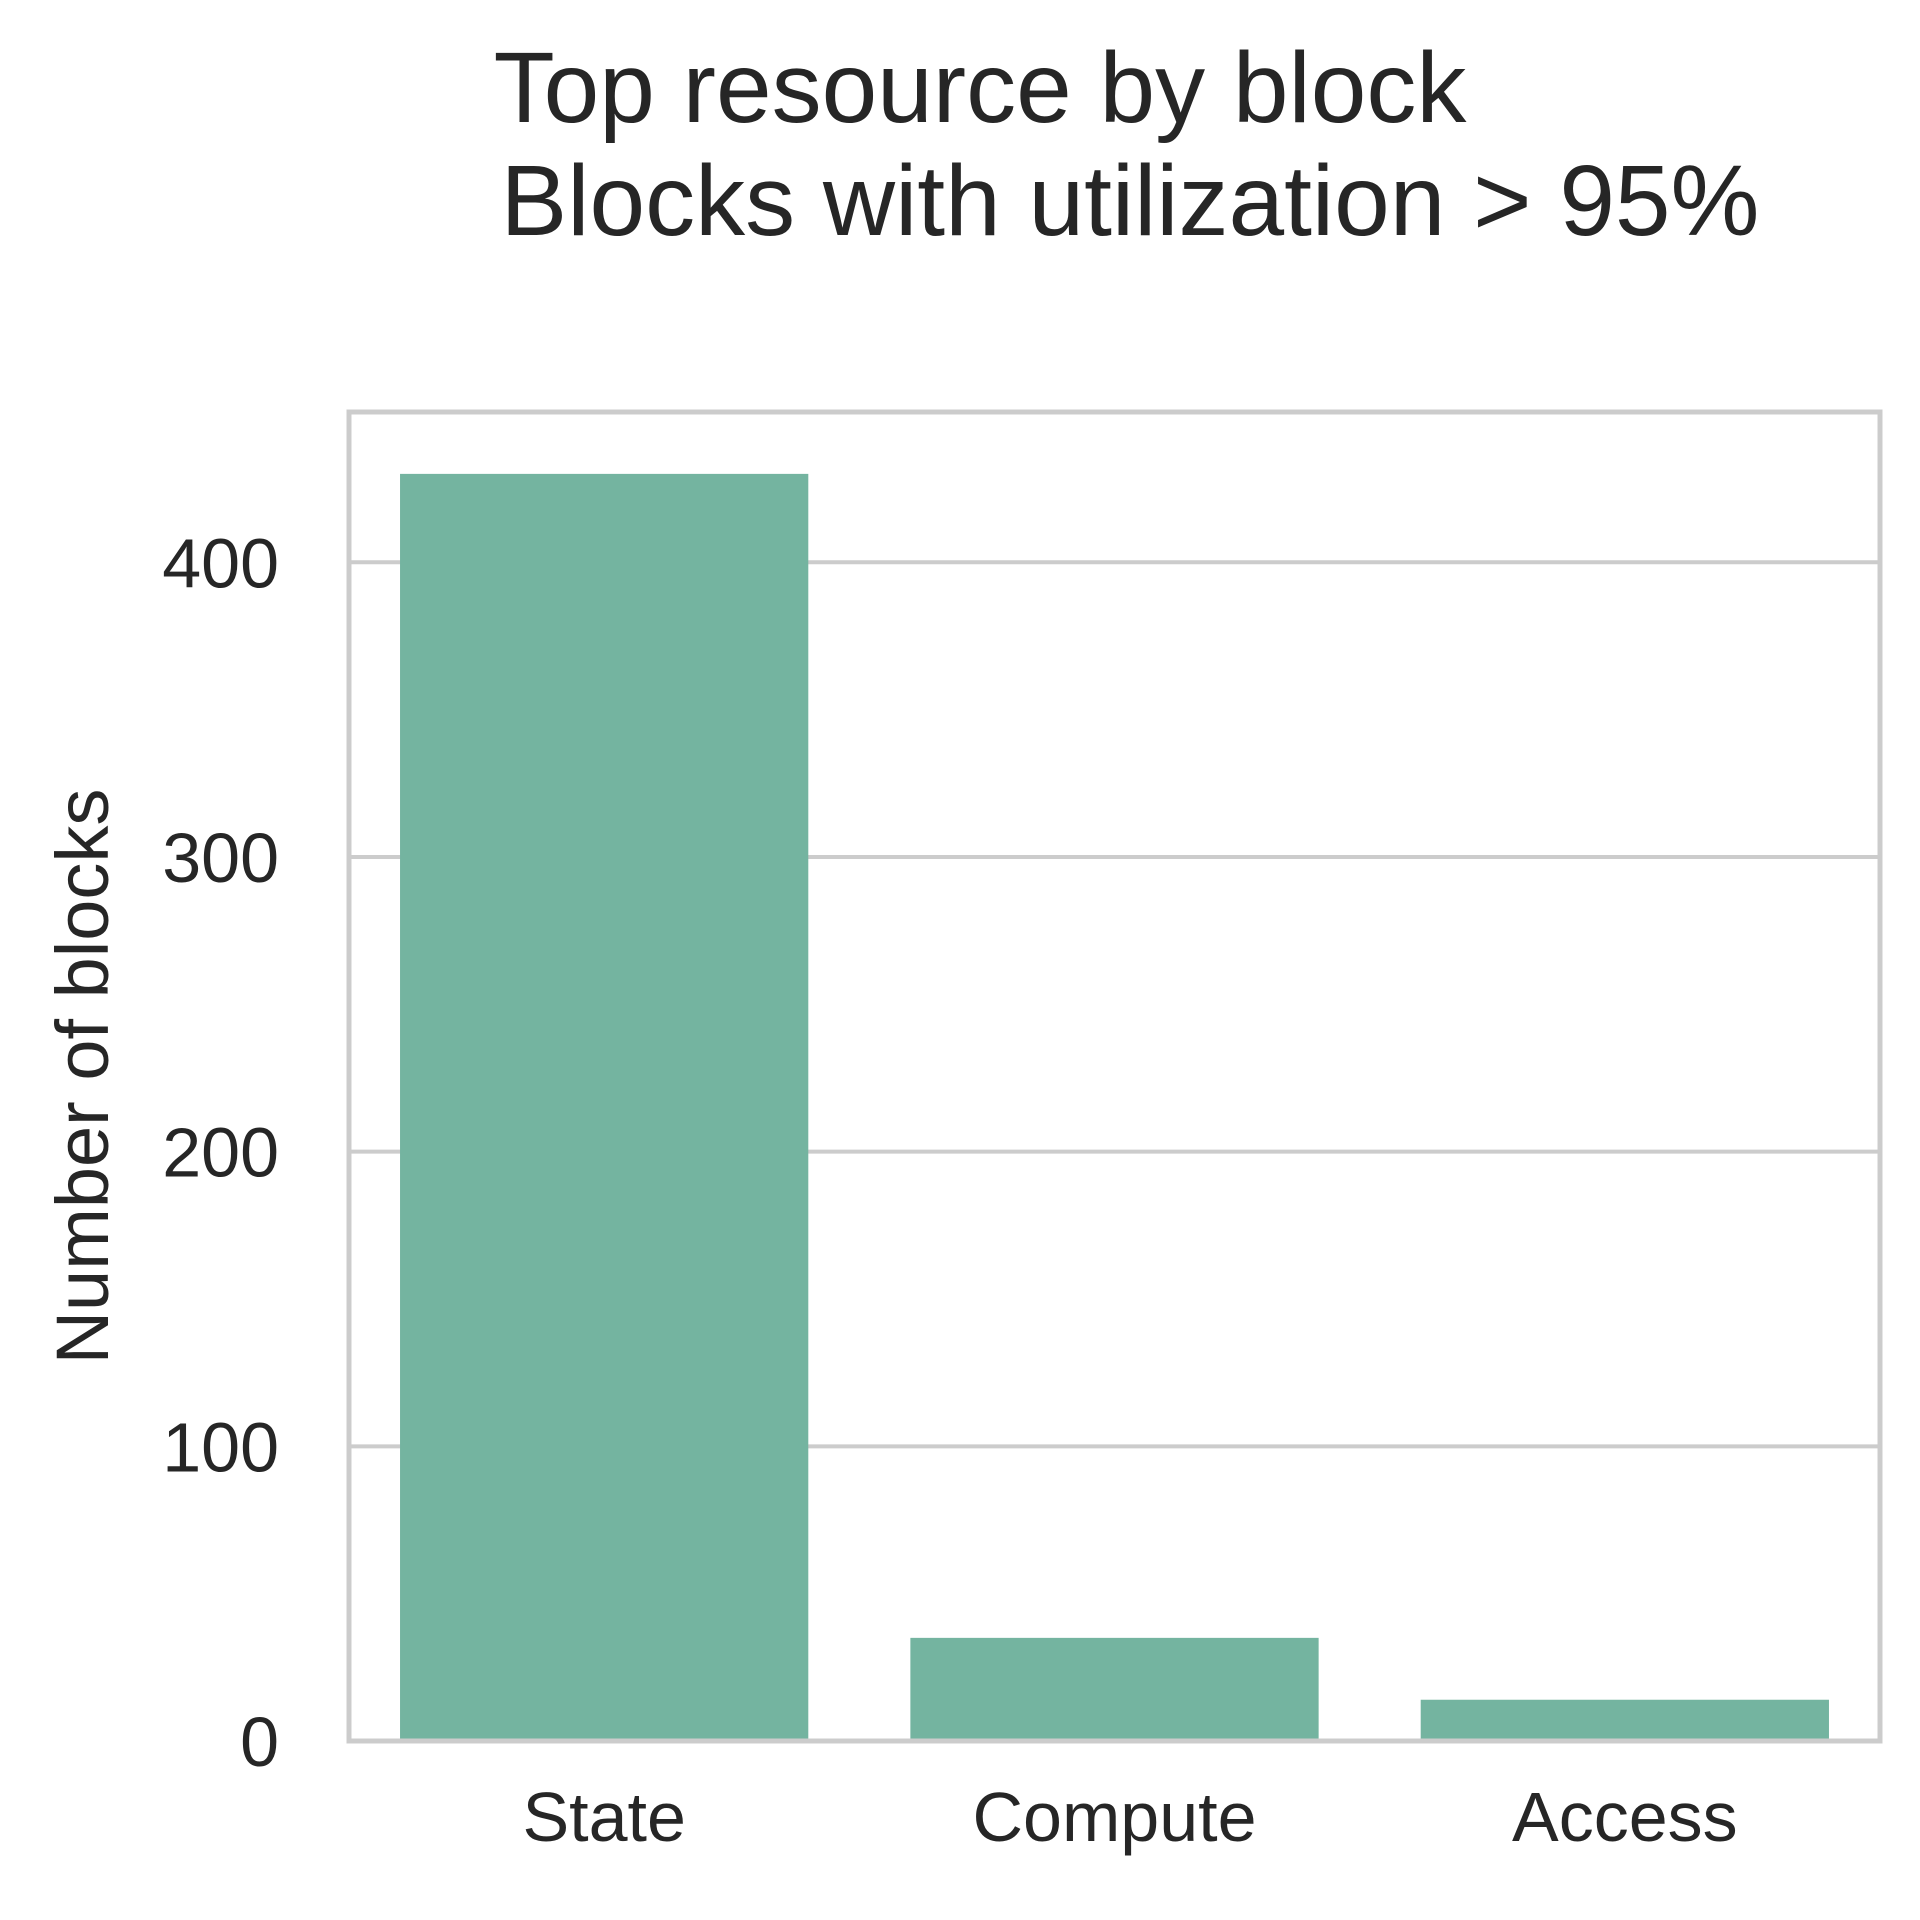 This screenshot has height=1920, width=1920. What do you see at coordinates (604, 1107) in the screenshot?
I see `bar-state` at bounding box center [604, 1107].